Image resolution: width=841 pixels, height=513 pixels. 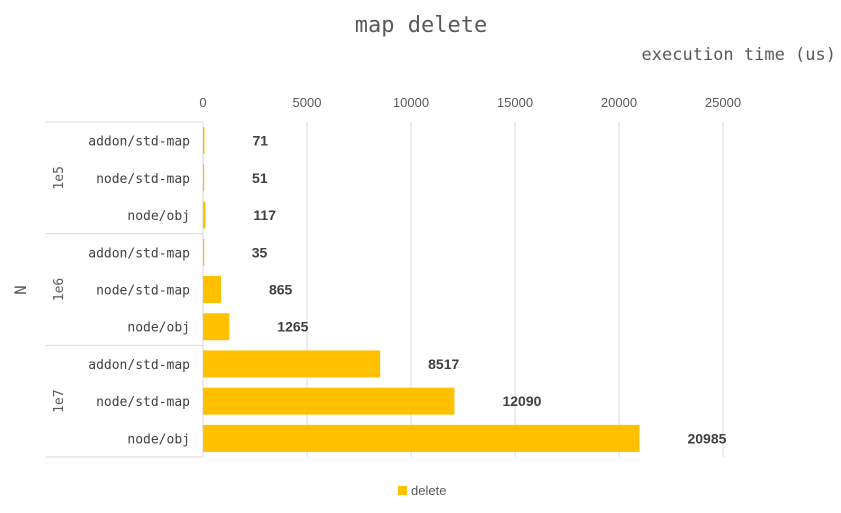 What do you see at coordinates (515, 102) in the screenshot?
I see `x-tick-label: 15000` at bounding box center [515, 102].